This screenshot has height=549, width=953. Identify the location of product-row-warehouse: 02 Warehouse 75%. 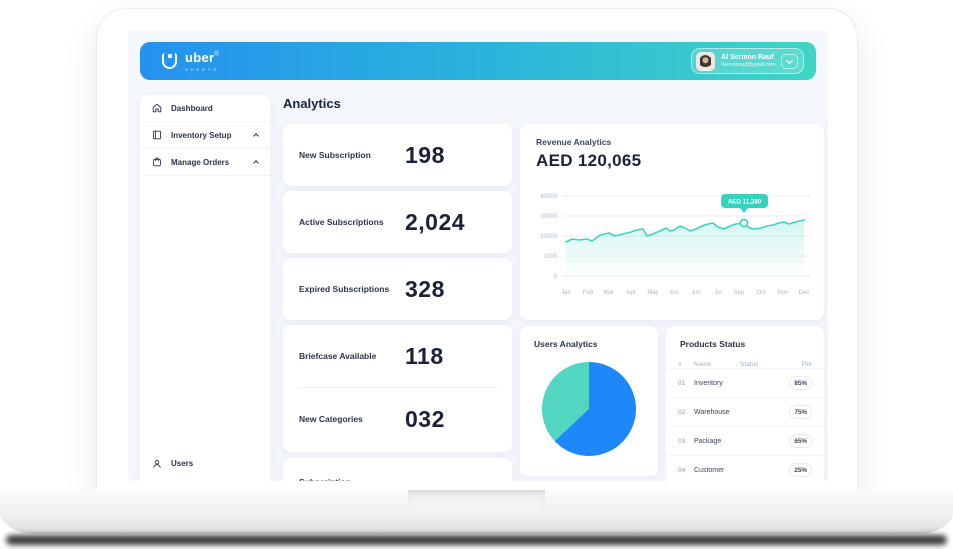
(745, 411).